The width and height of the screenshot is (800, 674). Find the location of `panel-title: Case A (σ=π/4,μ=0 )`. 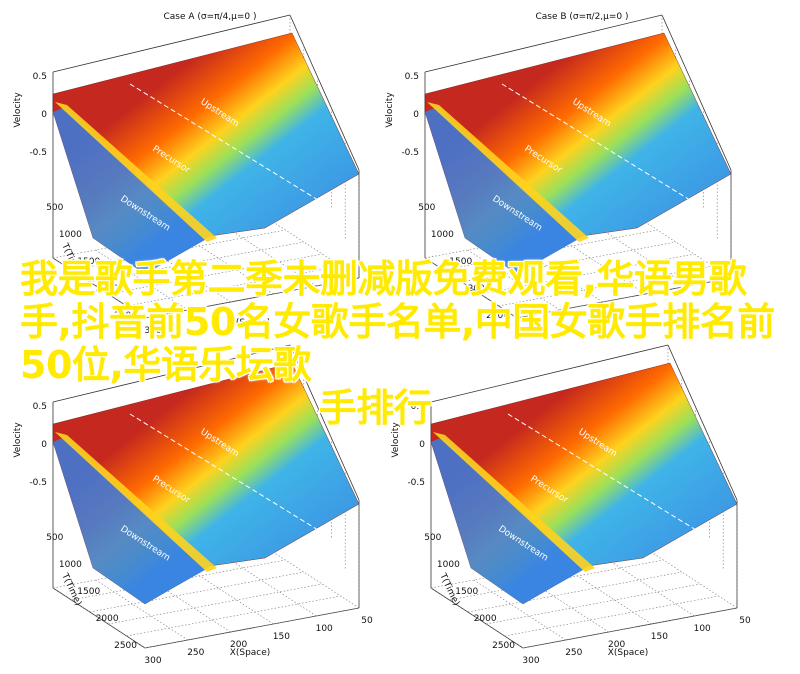

panel-title: Case A (σ=π/4,μ=0 ) is located at coordinates (209, 17).